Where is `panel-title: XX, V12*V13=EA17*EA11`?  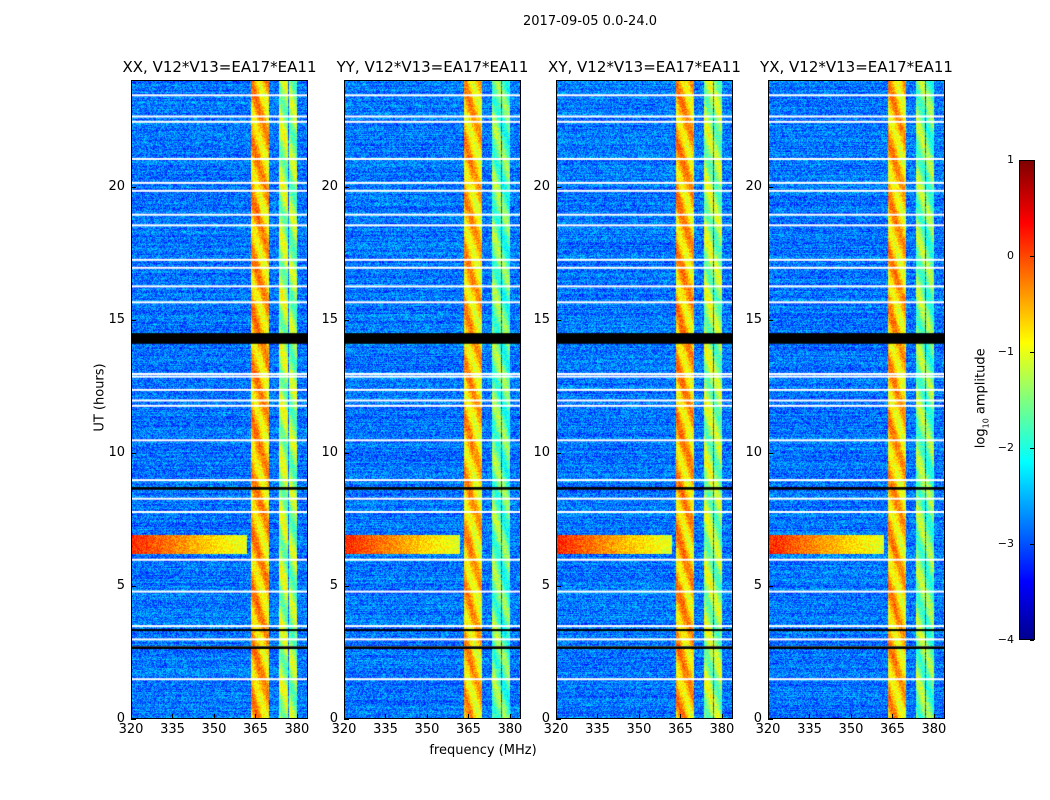 panel-title: XX, V12*V13=EA17*EA11 is located at coordinates (219, 67).